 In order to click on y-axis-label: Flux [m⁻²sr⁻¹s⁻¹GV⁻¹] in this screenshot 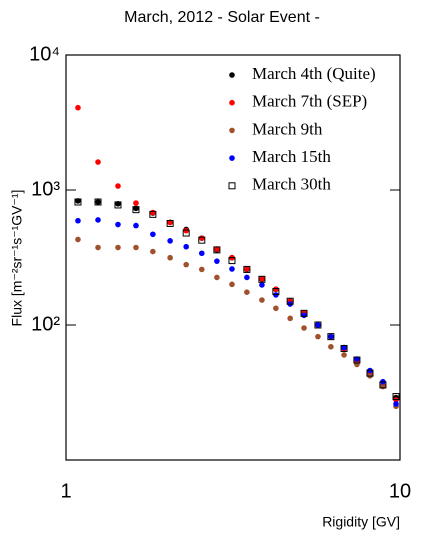, I will do `click(17, 258)`.